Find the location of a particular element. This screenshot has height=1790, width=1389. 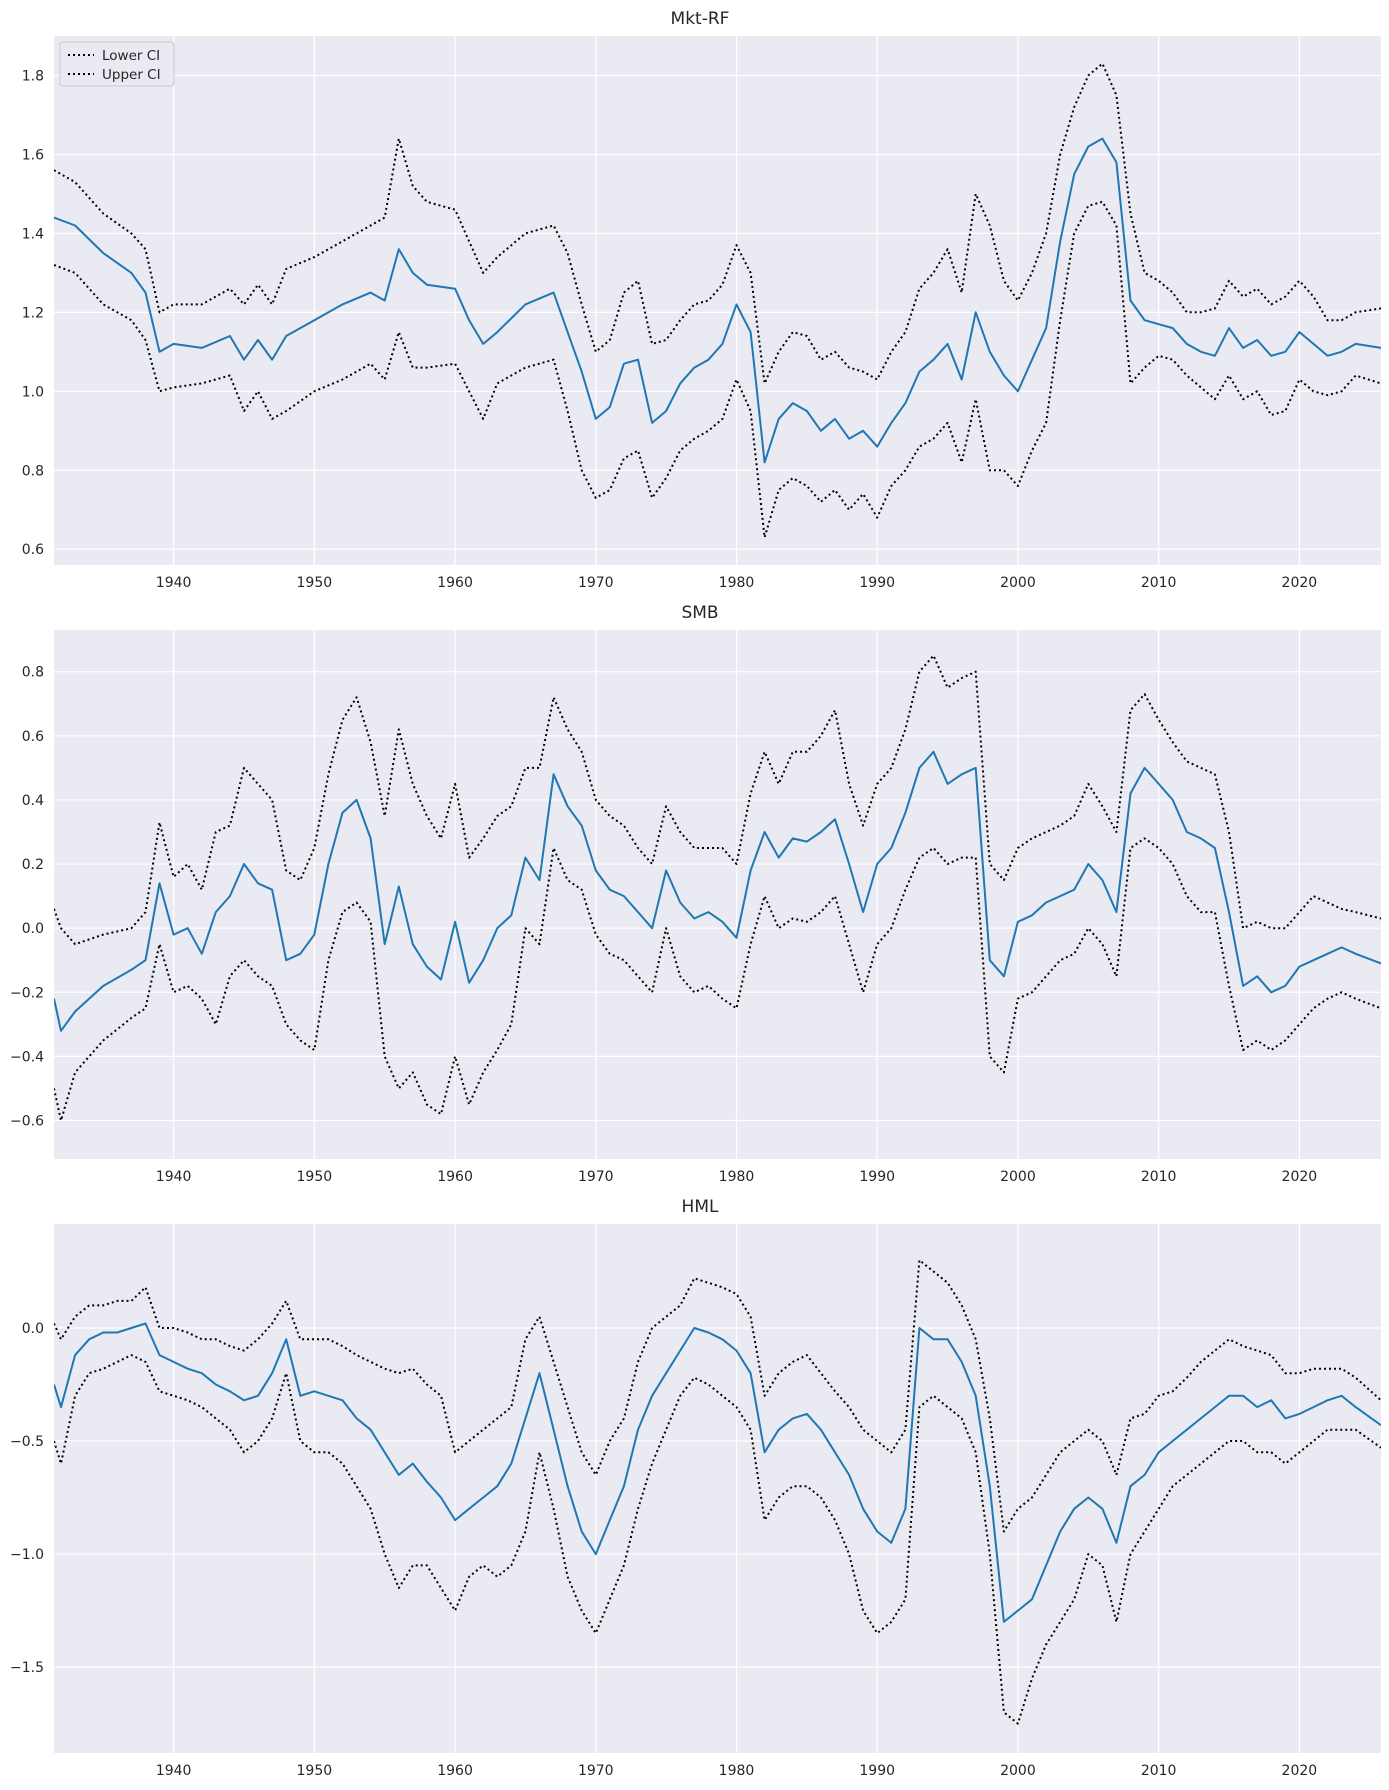

y-tick-label: 1.8 is located at coordinates (33, 76).